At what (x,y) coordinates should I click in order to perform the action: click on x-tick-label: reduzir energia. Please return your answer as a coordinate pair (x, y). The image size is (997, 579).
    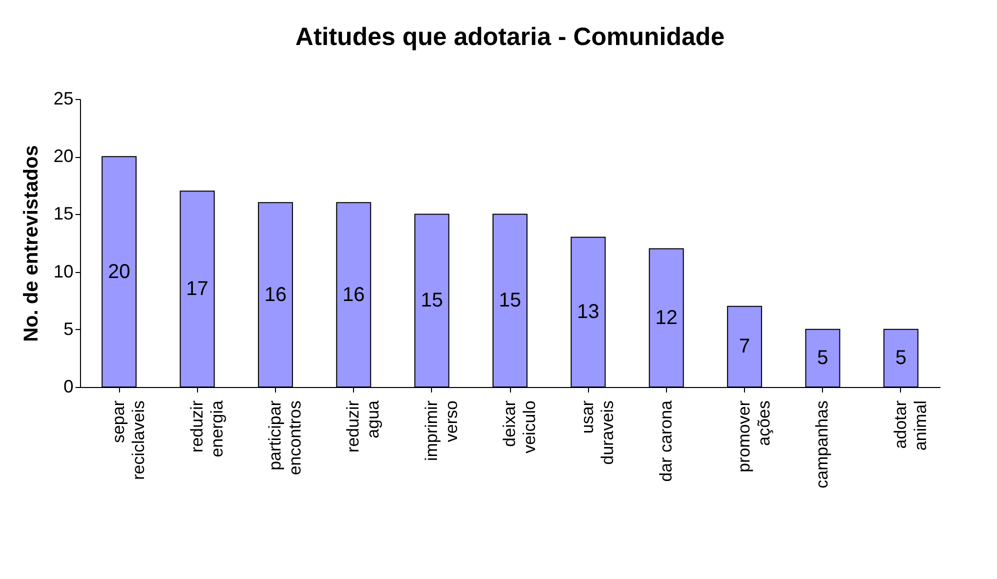
    Looking at the image, I should click on (206, 429).